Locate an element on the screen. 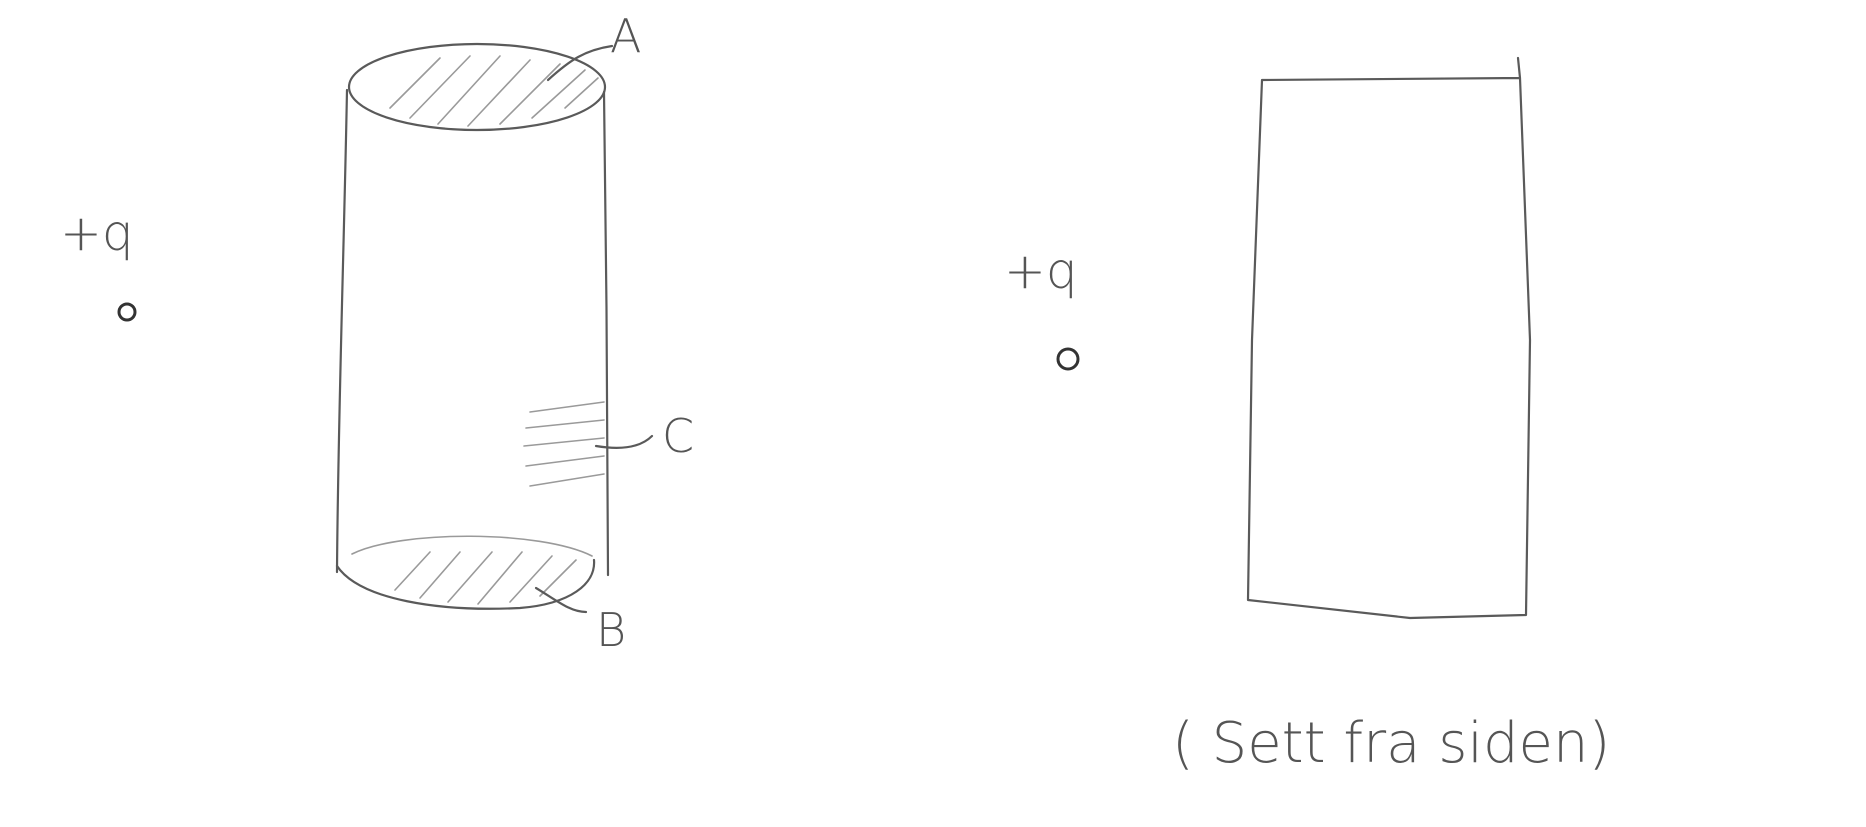  side-view-caption: ( Sett fra siden) is located at coordinates (1391, 743).